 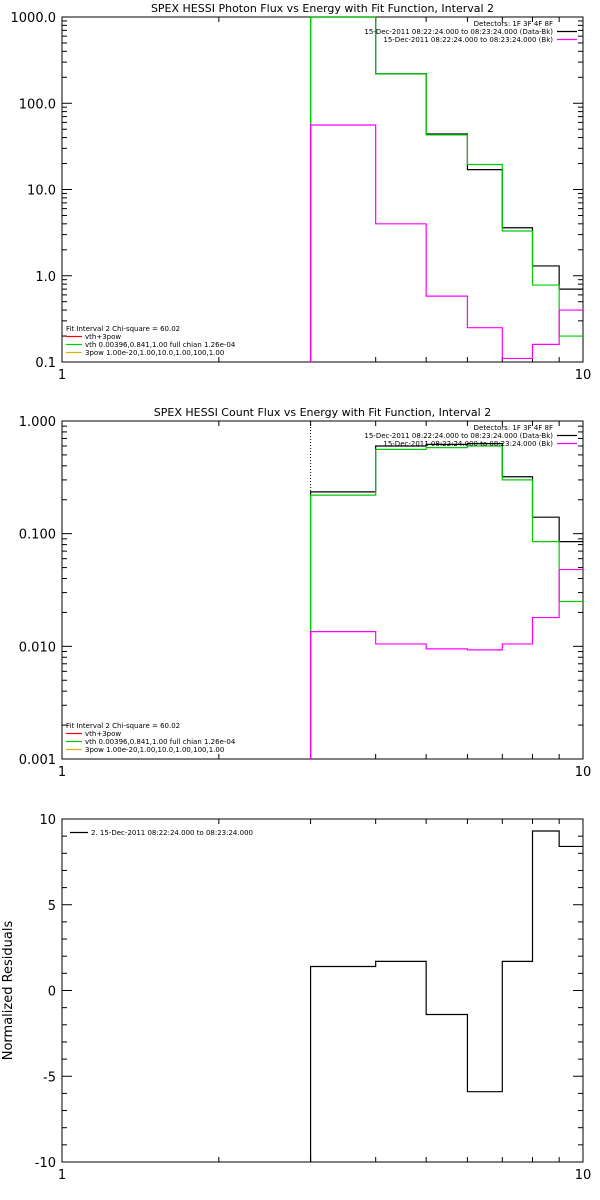 What do you see at coordinates (583, 1175) in the screenshot?
I see `resid-x-tick-label: 10` at bounding box center [583, 1175].